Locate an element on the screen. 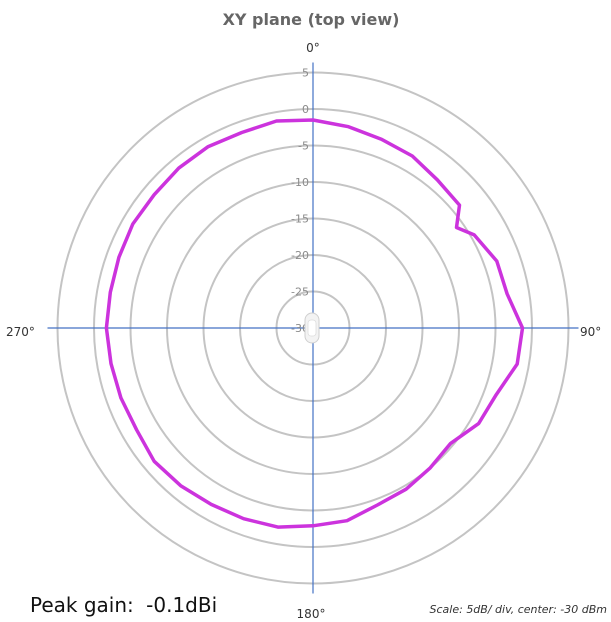 The height and width of the screenshot is (622, 611). antenna-icon is located at coordinates (312, 328).